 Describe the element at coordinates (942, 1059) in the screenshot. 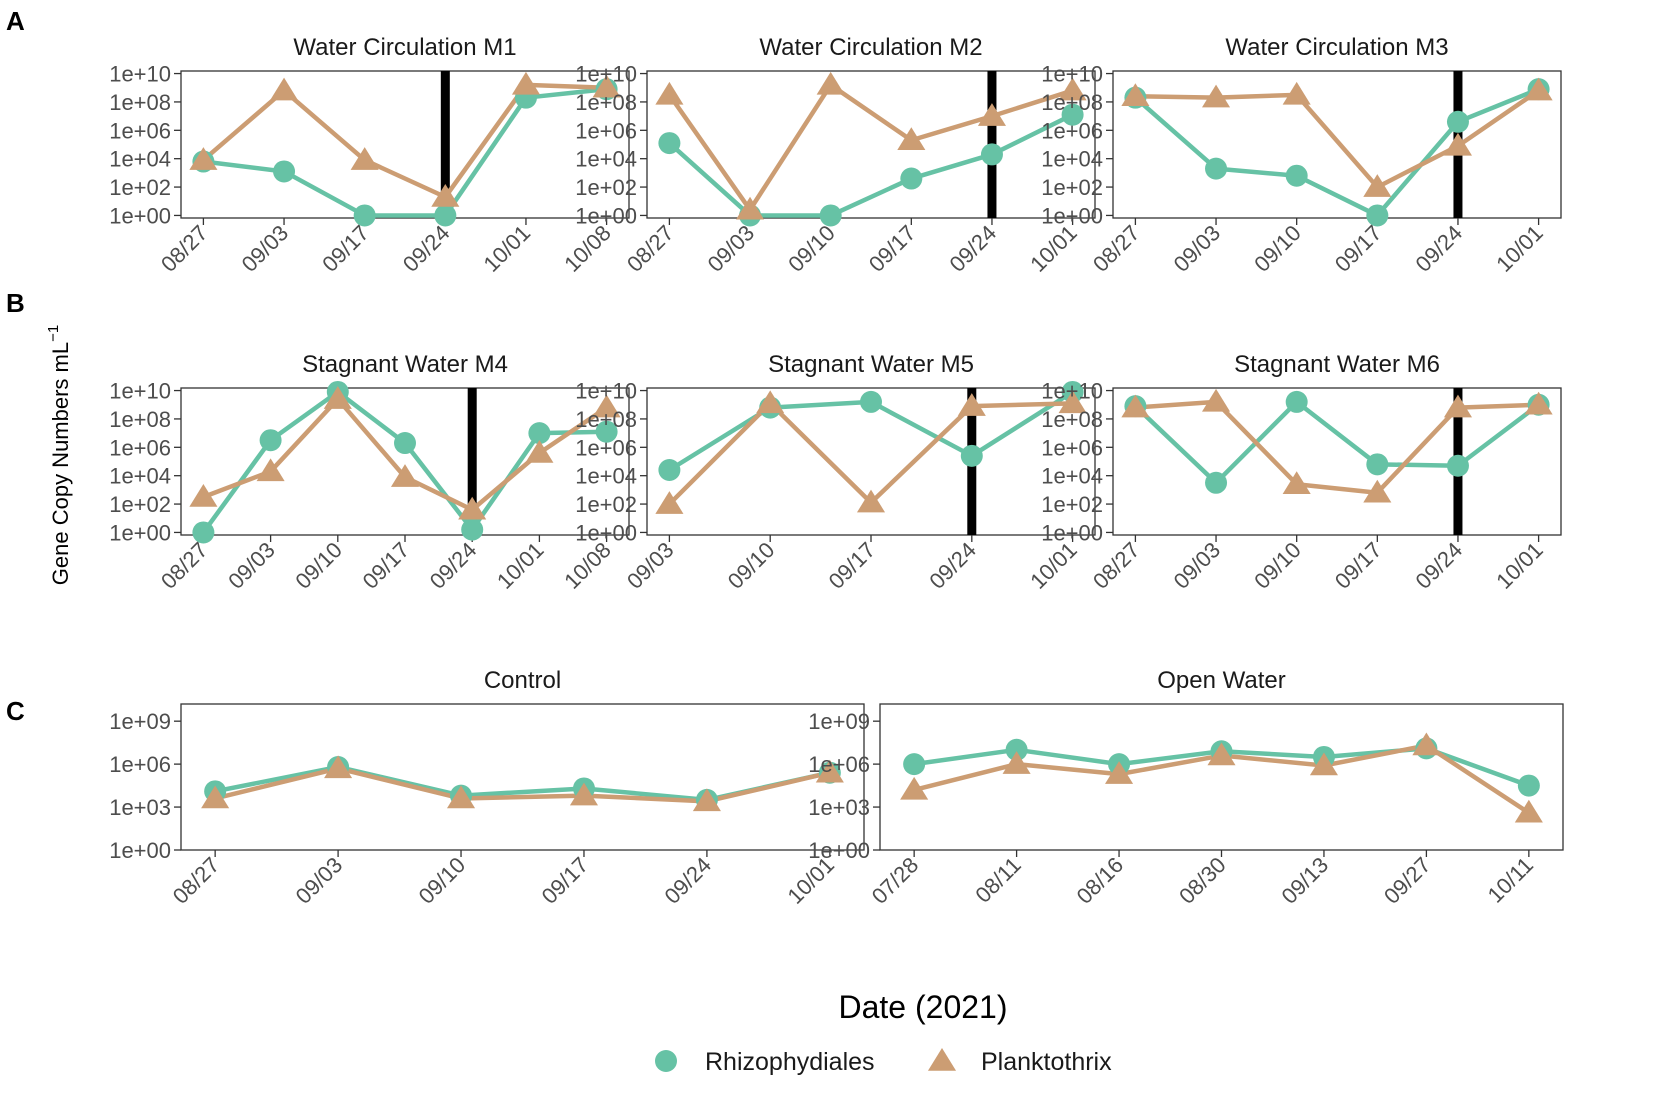

I see `legend-key-planktothrix` at that location.